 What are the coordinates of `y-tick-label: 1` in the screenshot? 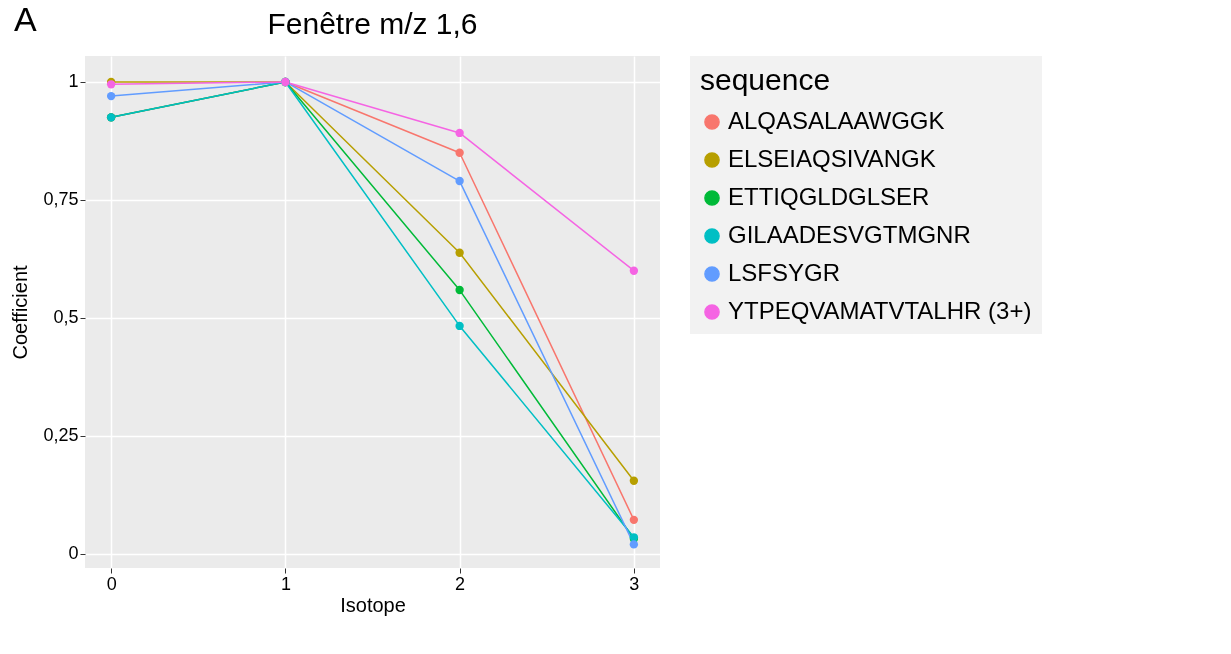 It's located at (73, 81).